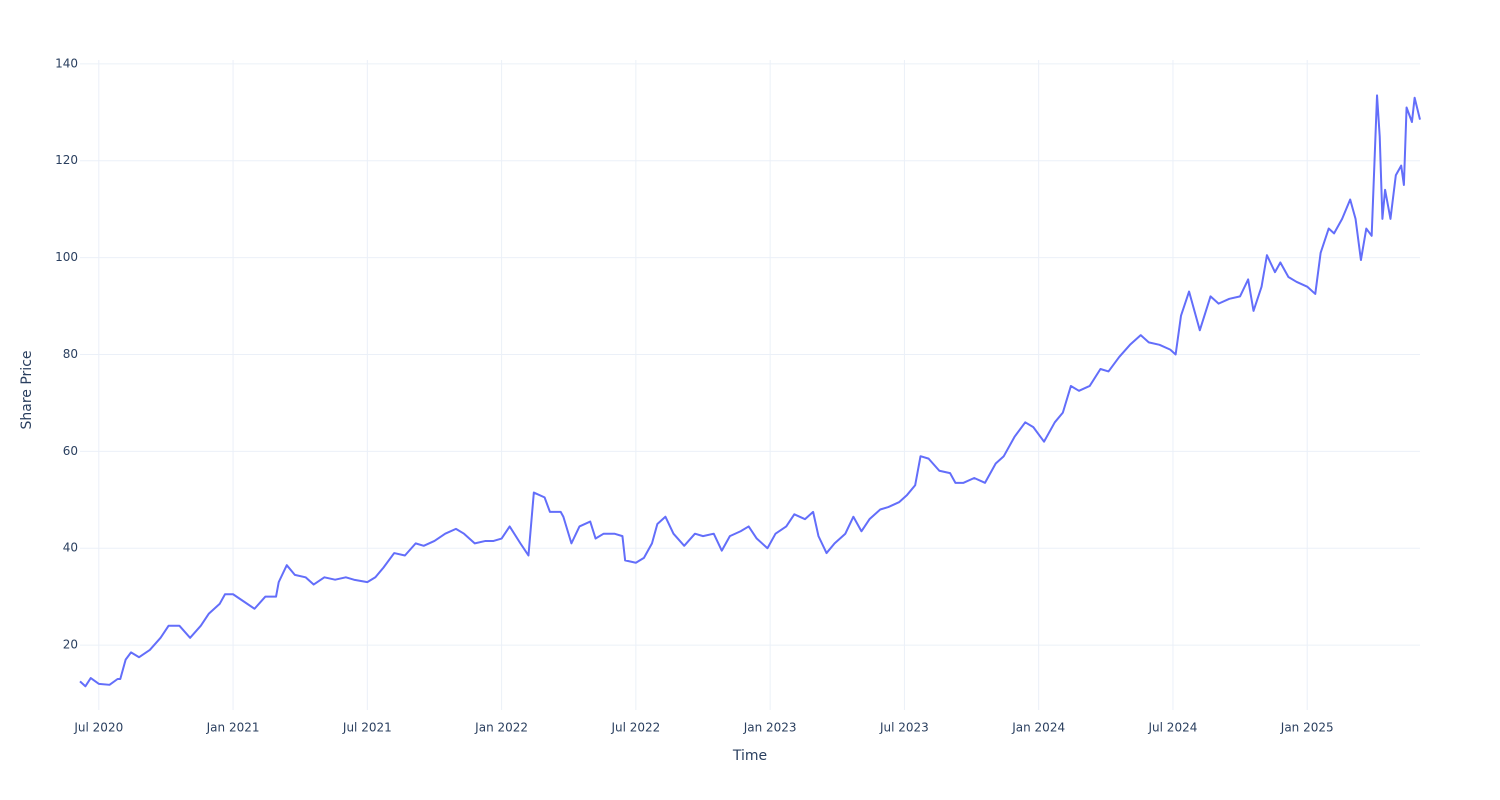 The width and height of the screenshot is (1500, 800). Describe the element at coordinates (749, 756) in the screenshot. I see `x-axis-title: Time` at that location.